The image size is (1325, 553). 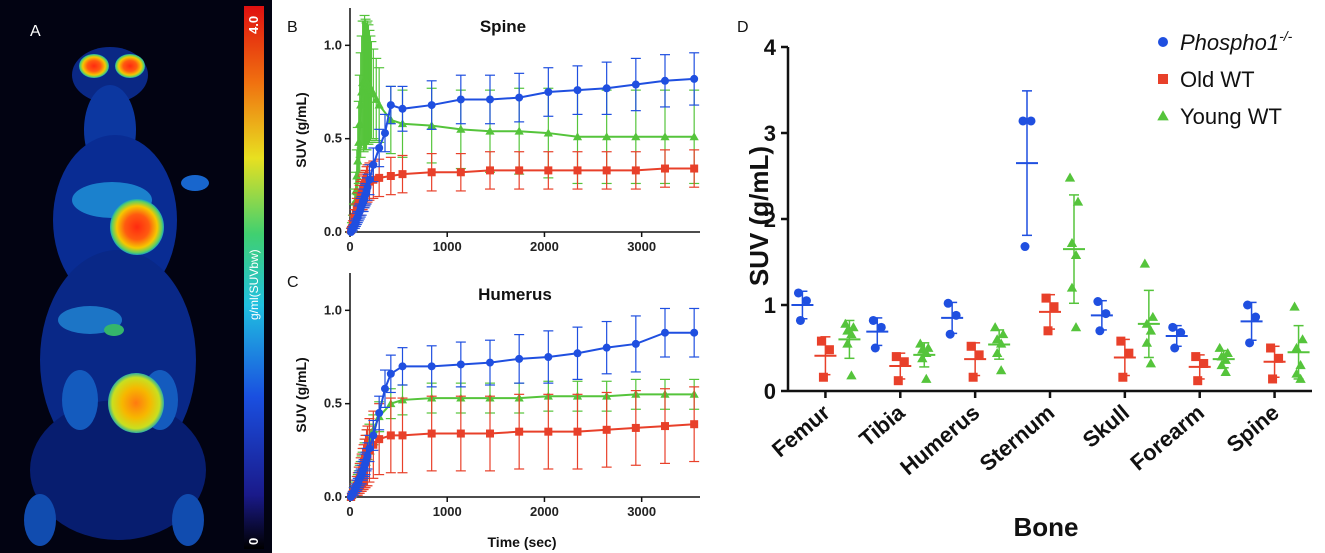 I want to click on panel-label-a: A, so click(x=35, y=31).